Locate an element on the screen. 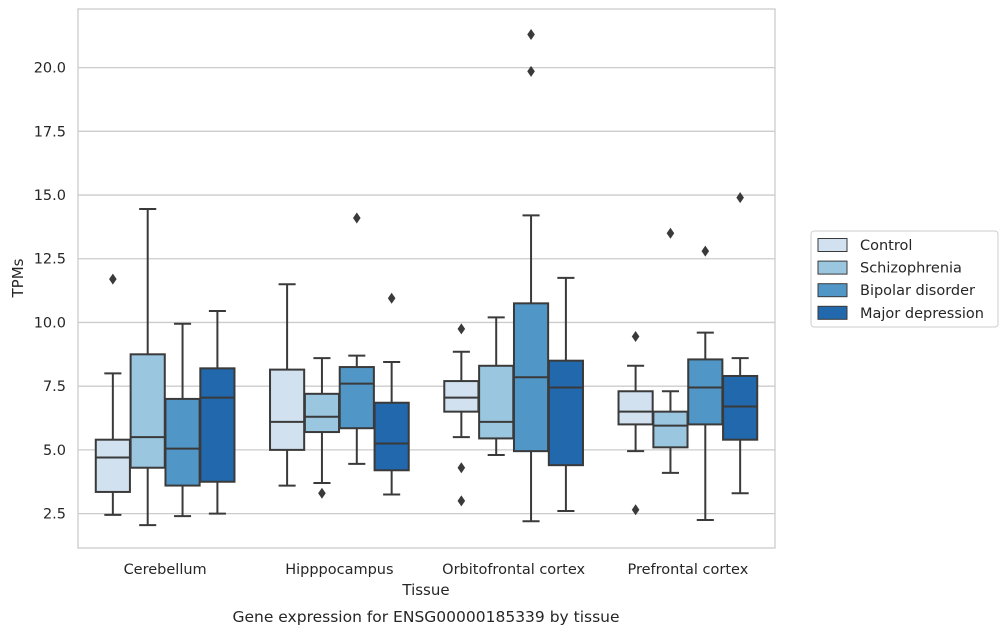 This screenshot has height=634, width=1007. y-tick-label: 12.5 is located at coordinates (50, 260).